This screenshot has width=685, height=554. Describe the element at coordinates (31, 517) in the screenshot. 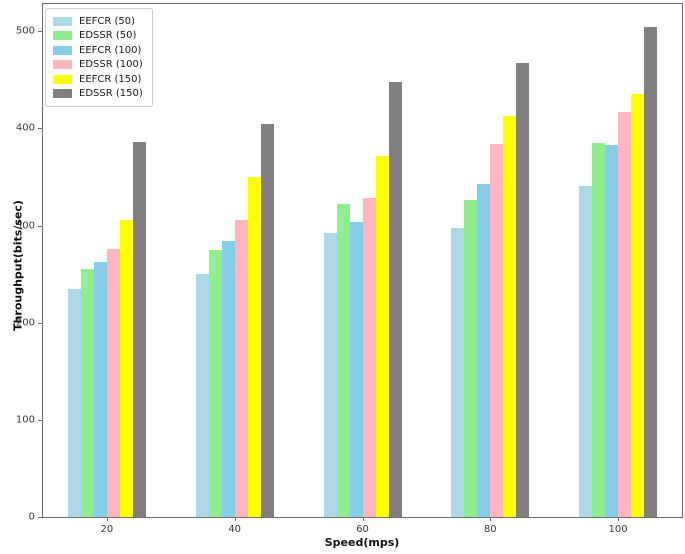

I see `y-tick-label: 0` at that location.